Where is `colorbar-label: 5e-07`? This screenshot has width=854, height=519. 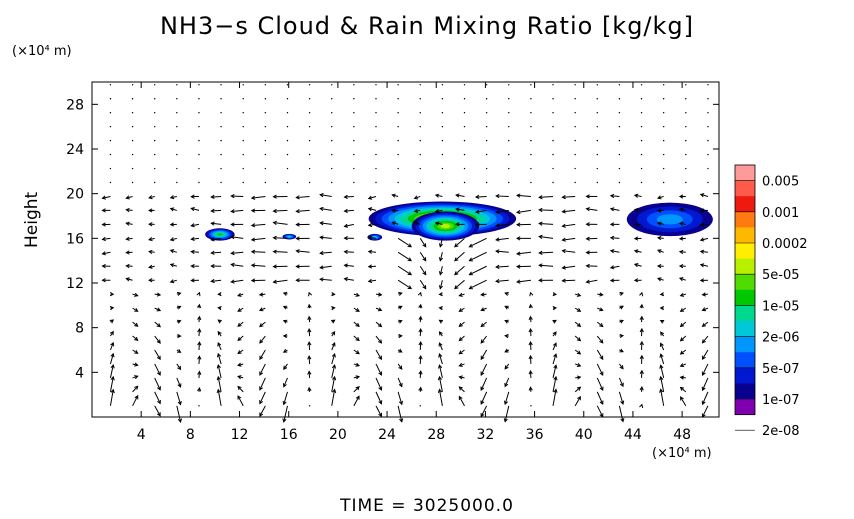
colorbar-label: 5e-07 is located at coordinates (781, 369).